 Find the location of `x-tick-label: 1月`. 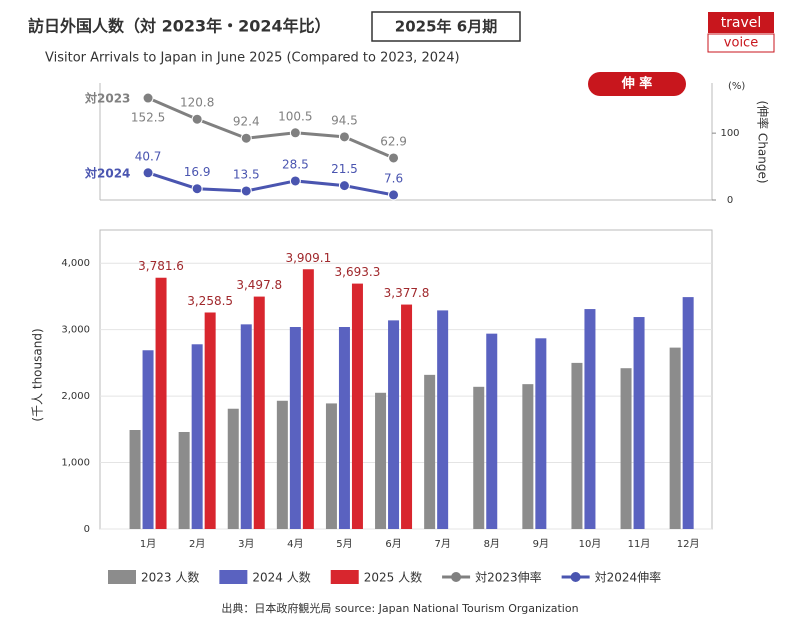

x-tick-label: 1月 is located at coordinates (148, 544).